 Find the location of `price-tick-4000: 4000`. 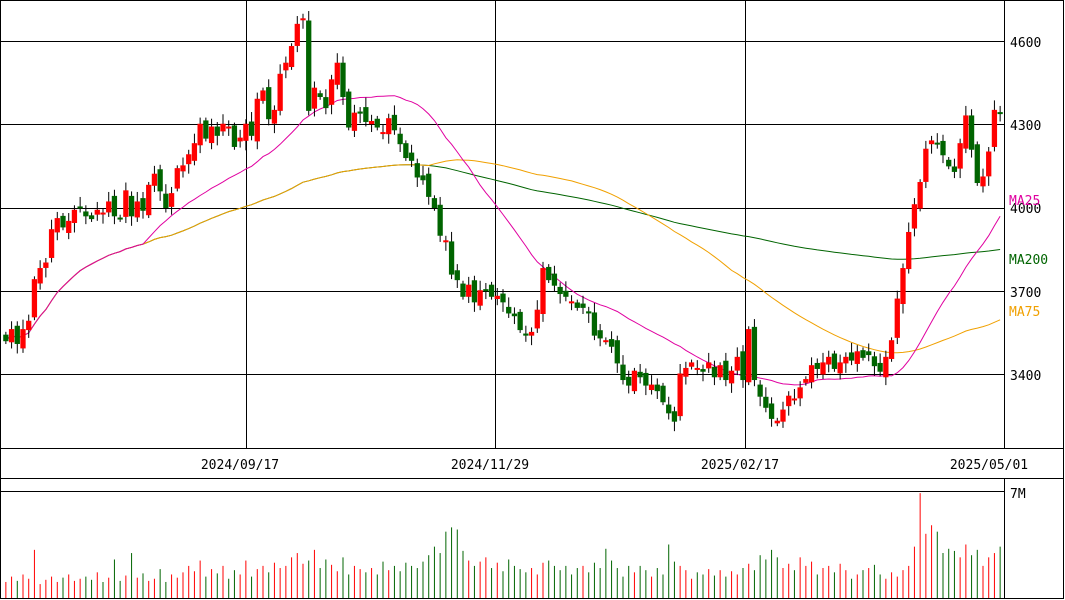

price-tick-4000: 4000 is located at coordinates (1025, 209).